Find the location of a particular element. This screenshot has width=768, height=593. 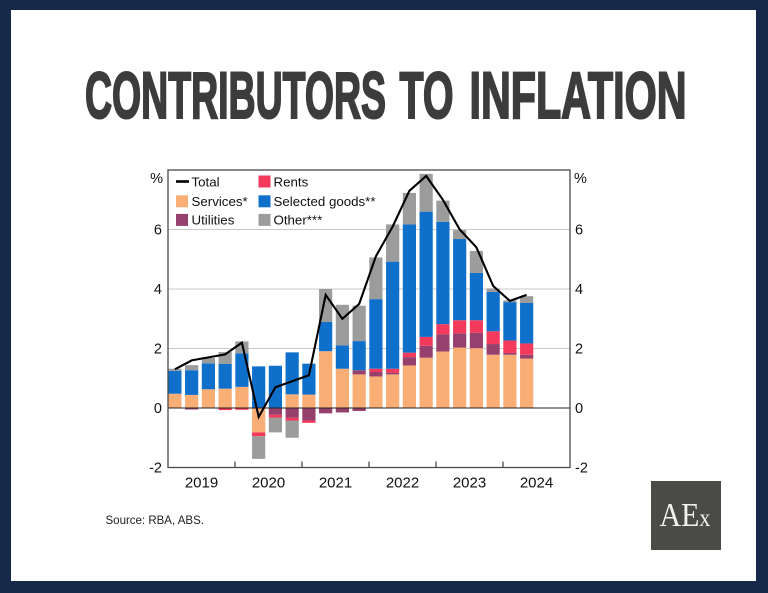

svg-text: Source: RBA, ABS. is located at coordinates (155, 521).